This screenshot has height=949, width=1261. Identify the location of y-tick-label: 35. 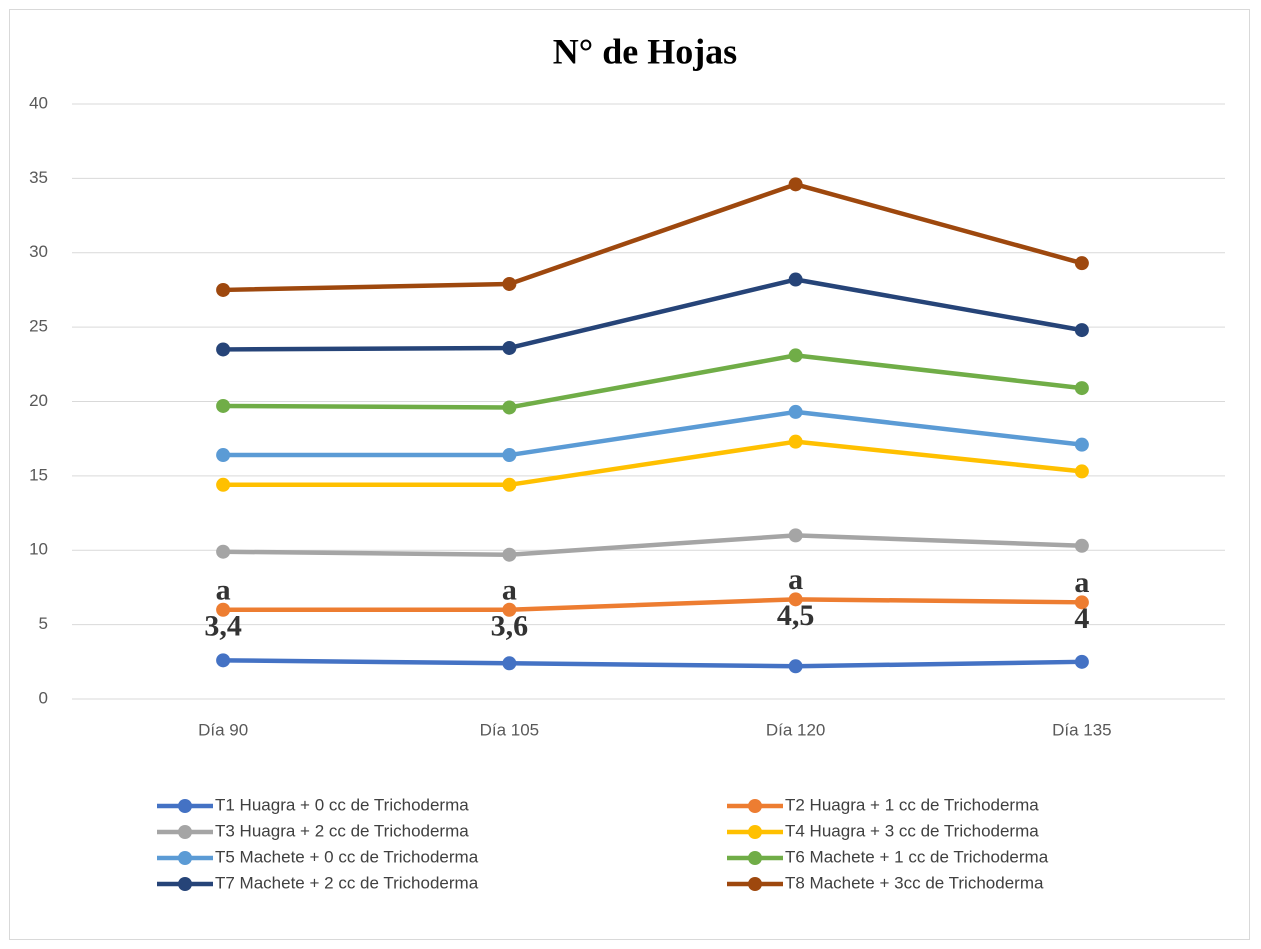
(38, 177).